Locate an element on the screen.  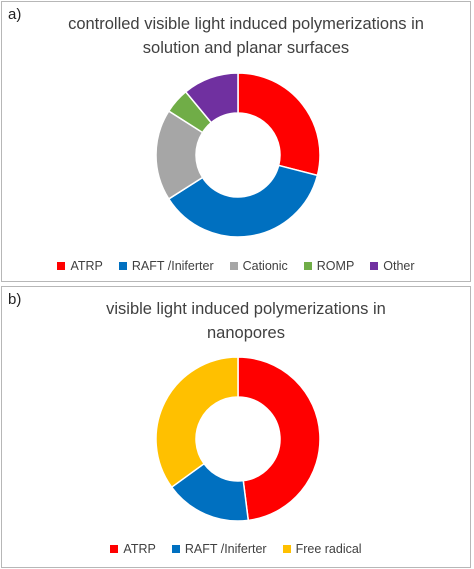
legend-label: Free radical is located at coordinates (328, 549).